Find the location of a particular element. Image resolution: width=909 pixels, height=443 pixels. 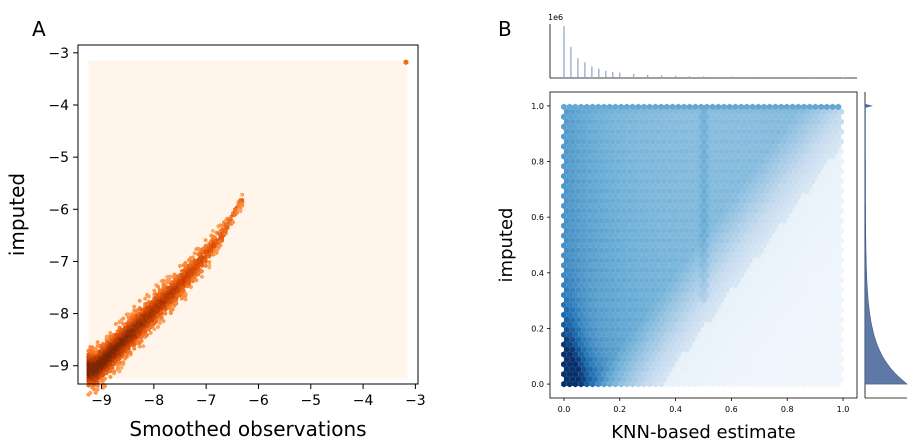

x-tick-label: −7 is located at coordinates (206, 401).